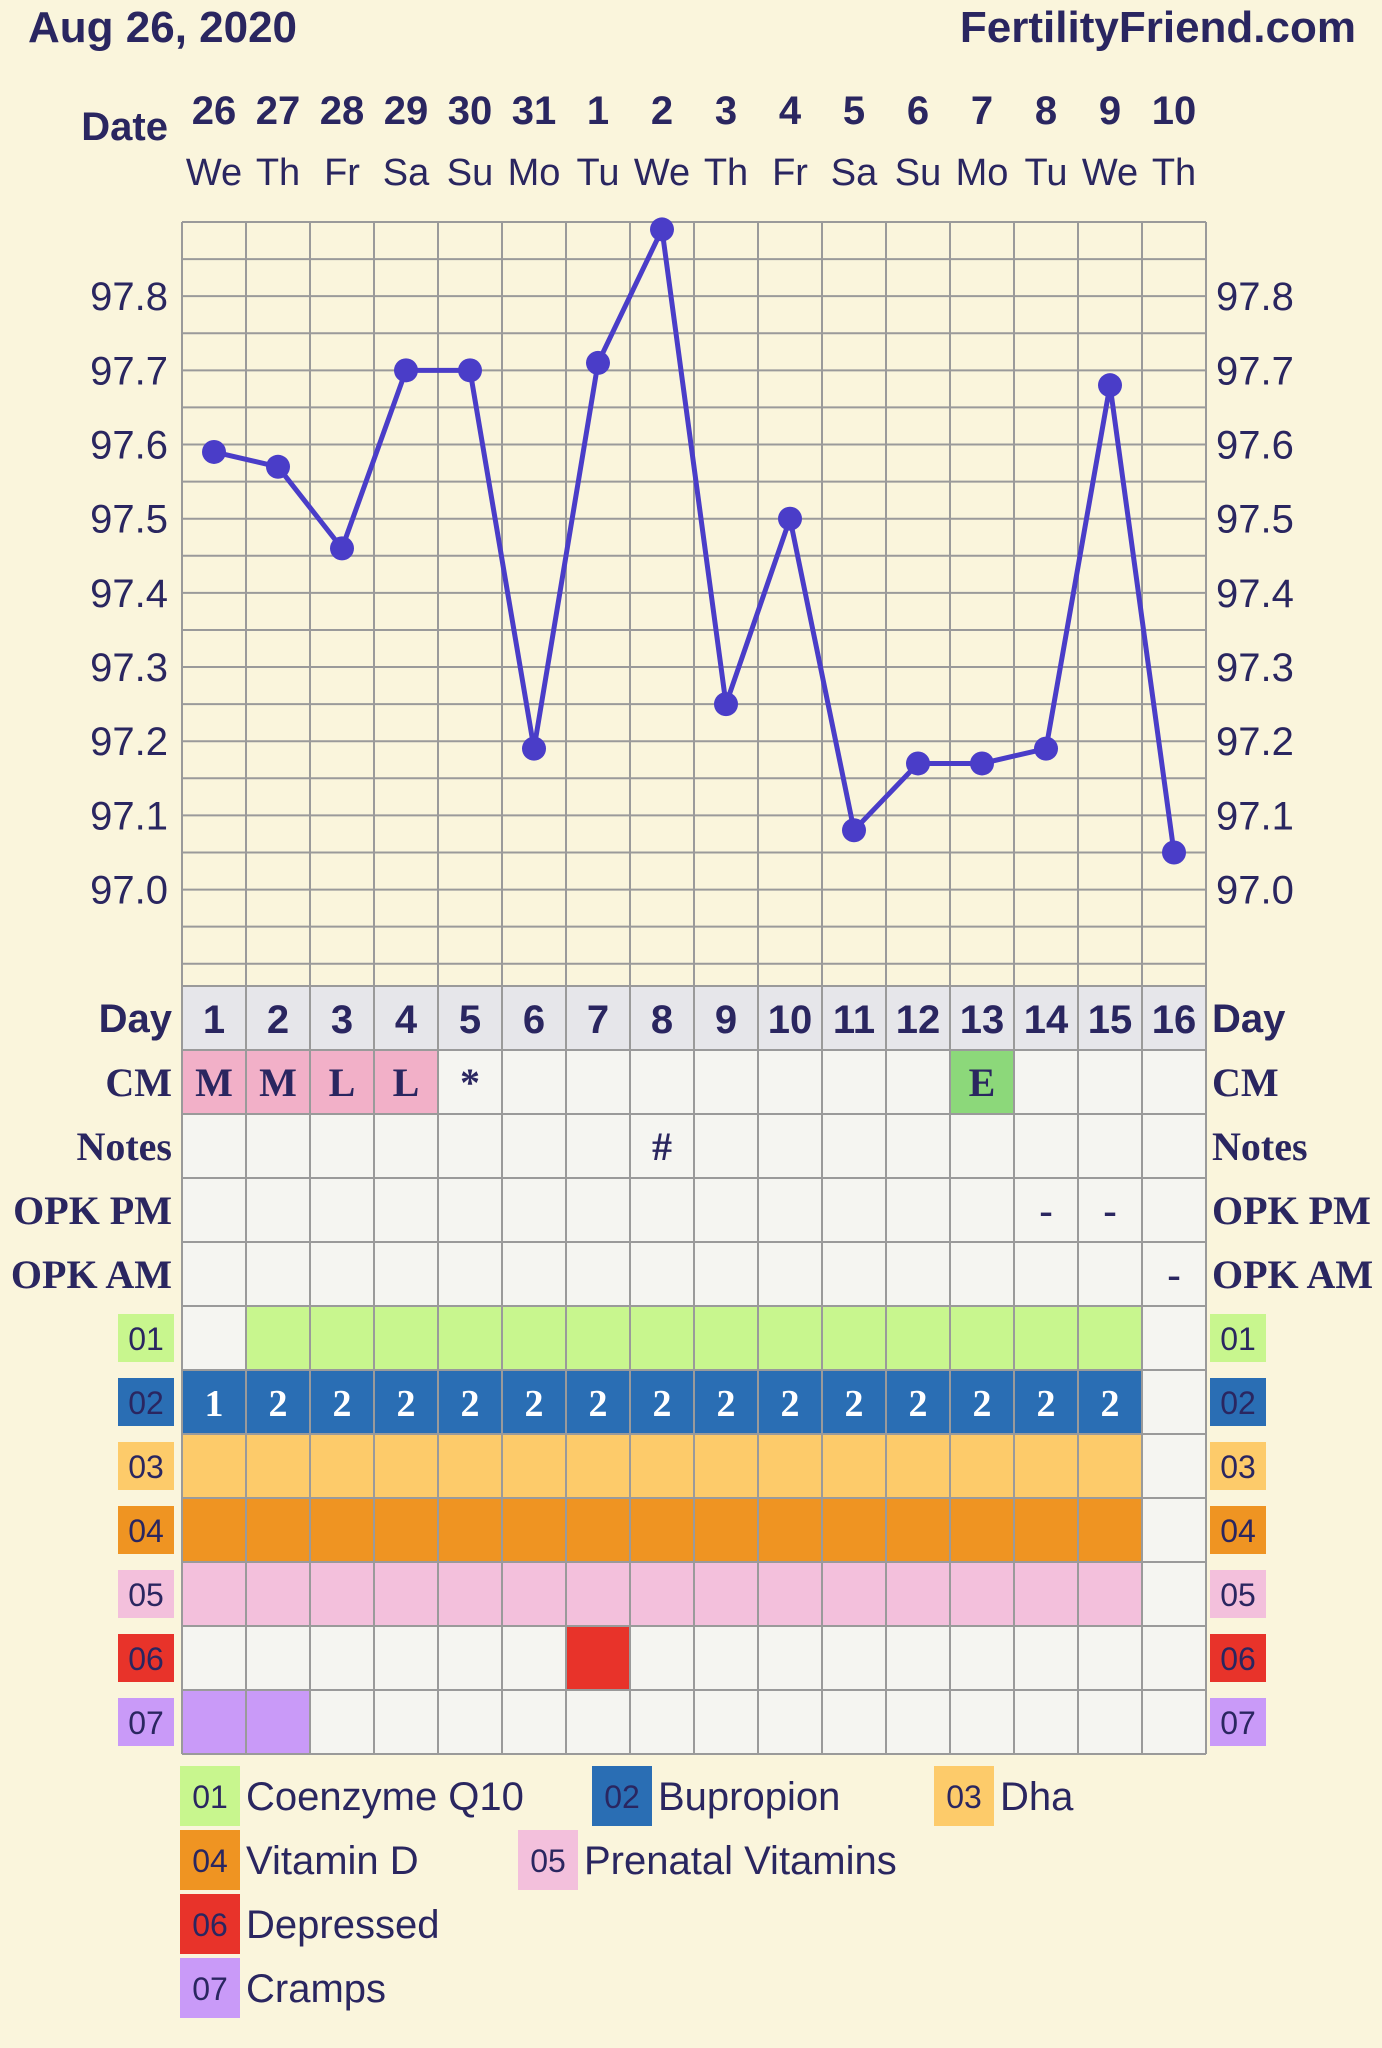 The image size is (1382, 2048). Describe the element at coordinates (129, 742) in the screenshot. I see `y-tick-label: 97.2` at that location.